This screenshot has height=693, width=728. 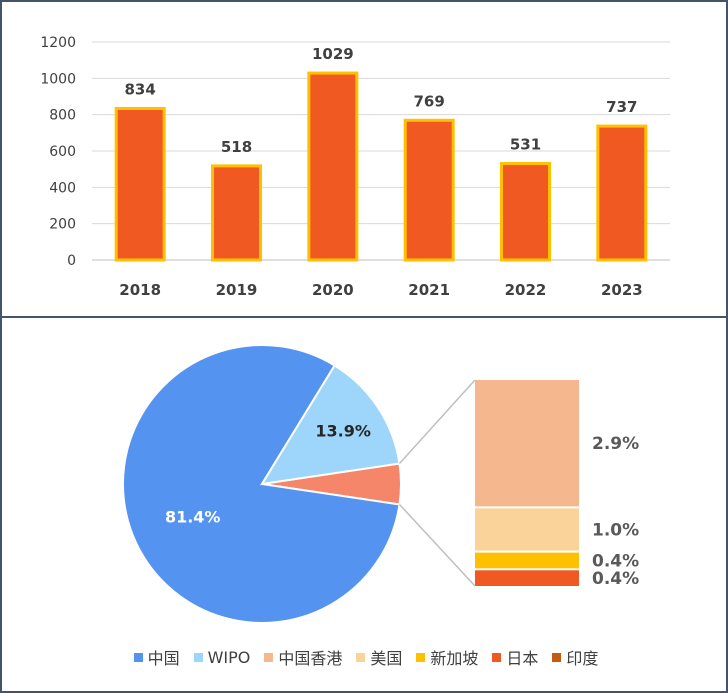 I want to click on y-tick-label: 1000, so click(x=58, y=79).